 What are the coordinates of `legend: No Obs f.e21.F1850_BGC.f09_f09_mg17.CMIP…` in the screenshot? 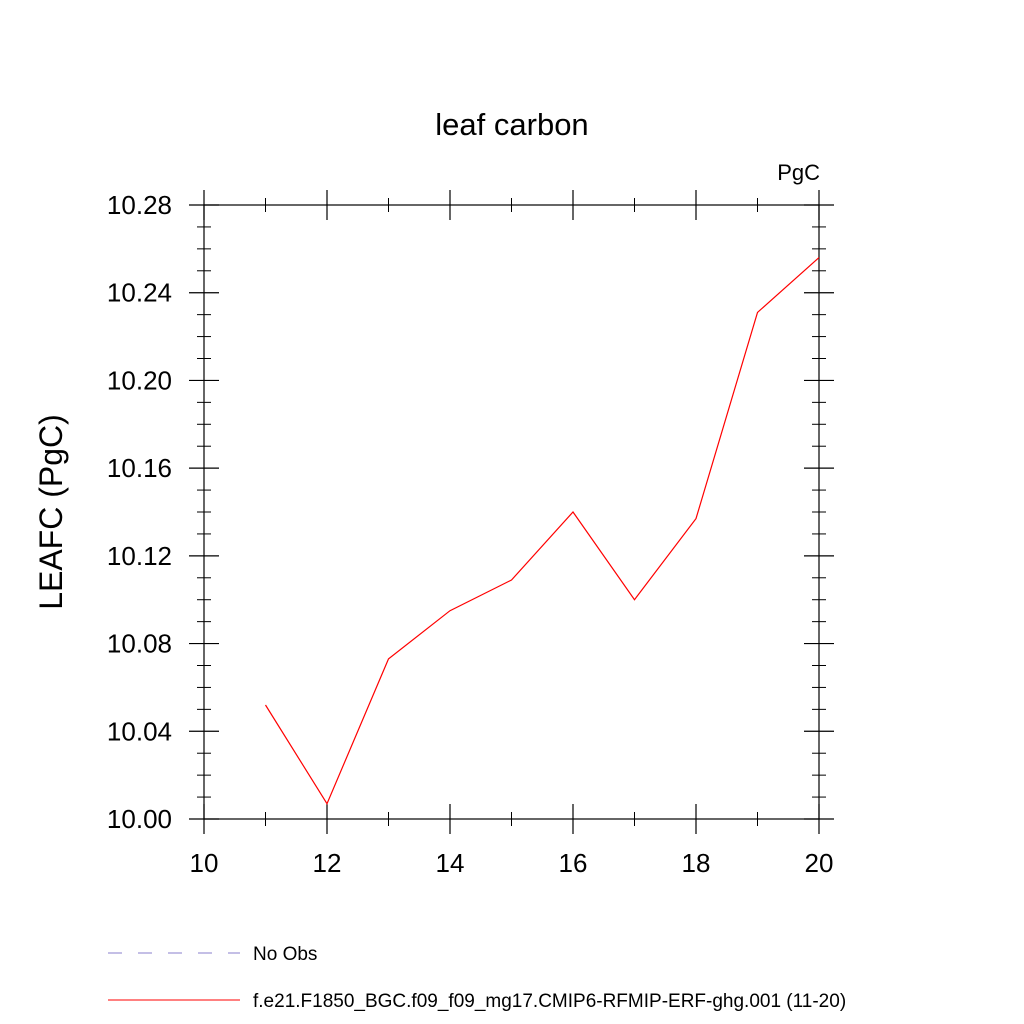 It's located at (477, 978).